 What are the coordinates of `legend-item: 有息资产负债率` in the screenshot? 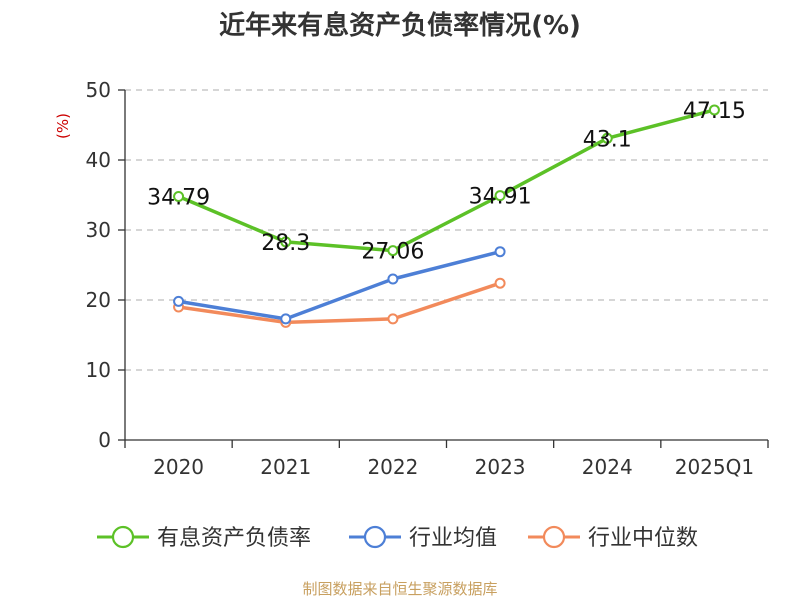 It's located at (204, 538).